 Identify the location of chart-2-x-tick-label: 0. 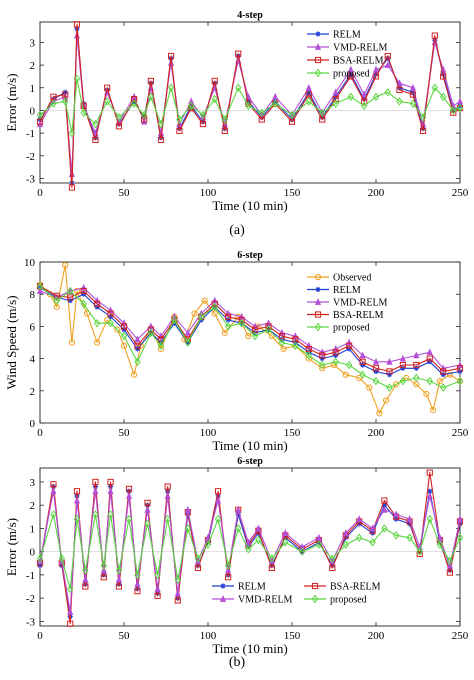
(40, 433).